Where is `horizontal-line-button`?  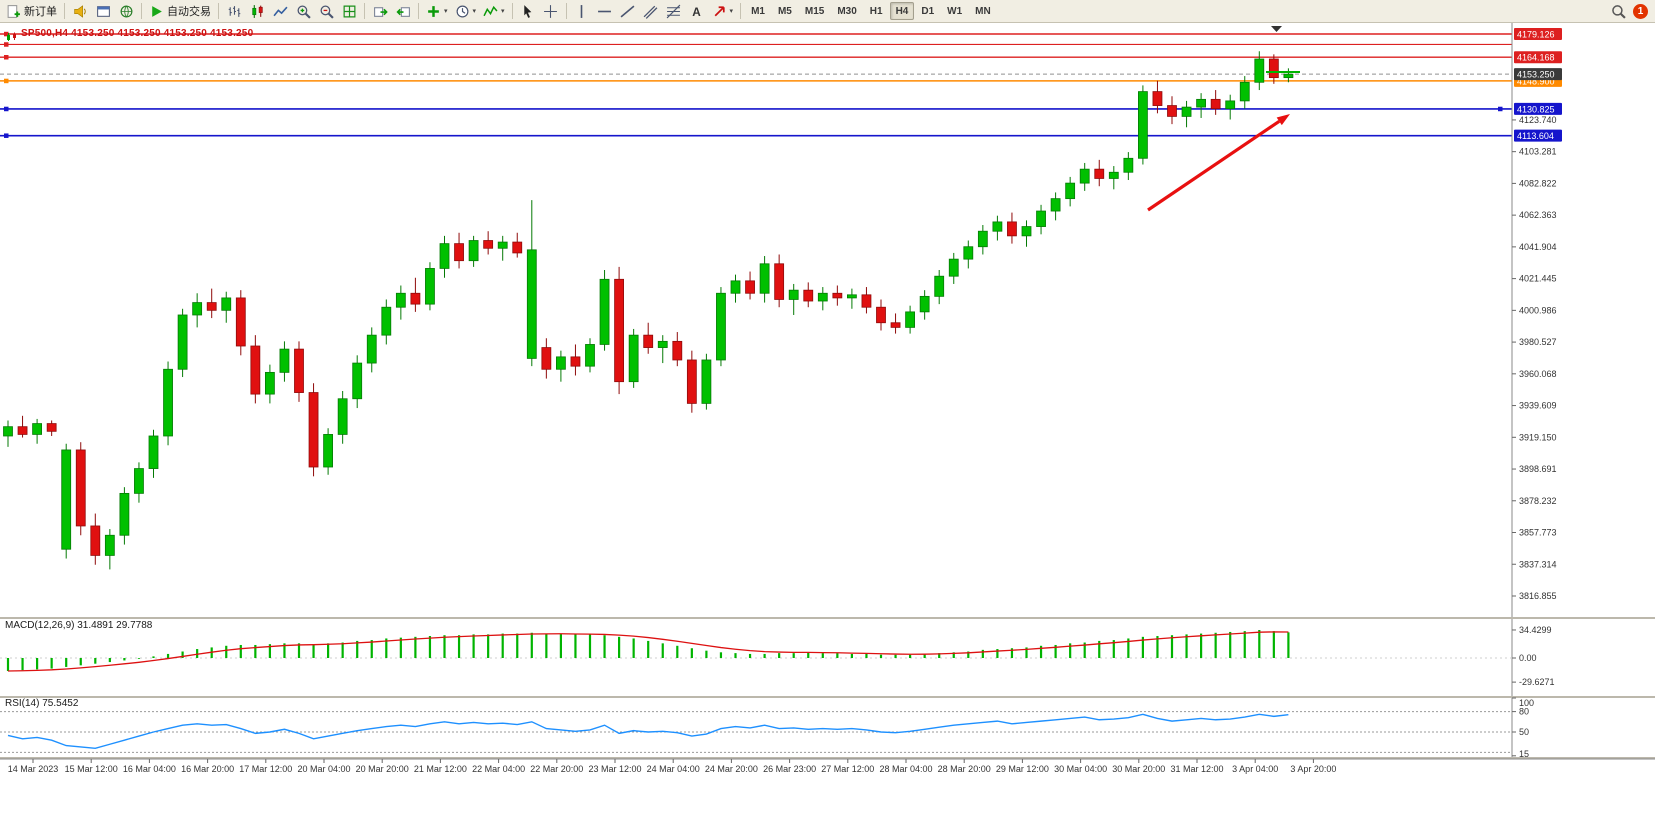 horizontal-line-button is located at coordinates (605, 11).